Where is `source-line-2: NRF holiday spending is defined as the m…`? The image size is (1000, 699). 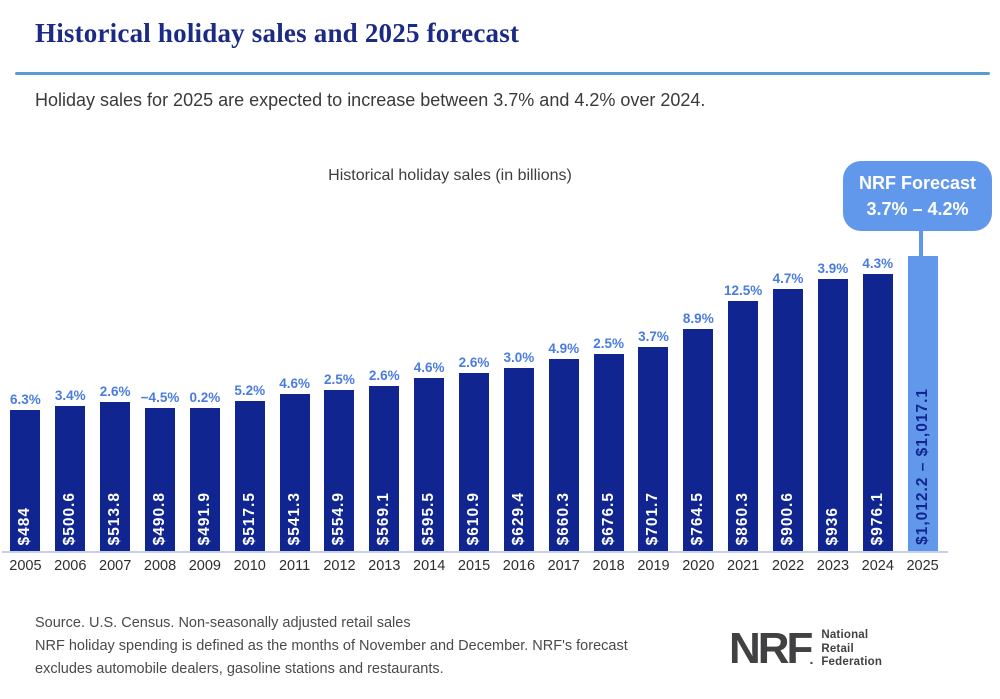
source-line-2: NRF holiday spending is defined as the m… is located at coordinates (331, 646).